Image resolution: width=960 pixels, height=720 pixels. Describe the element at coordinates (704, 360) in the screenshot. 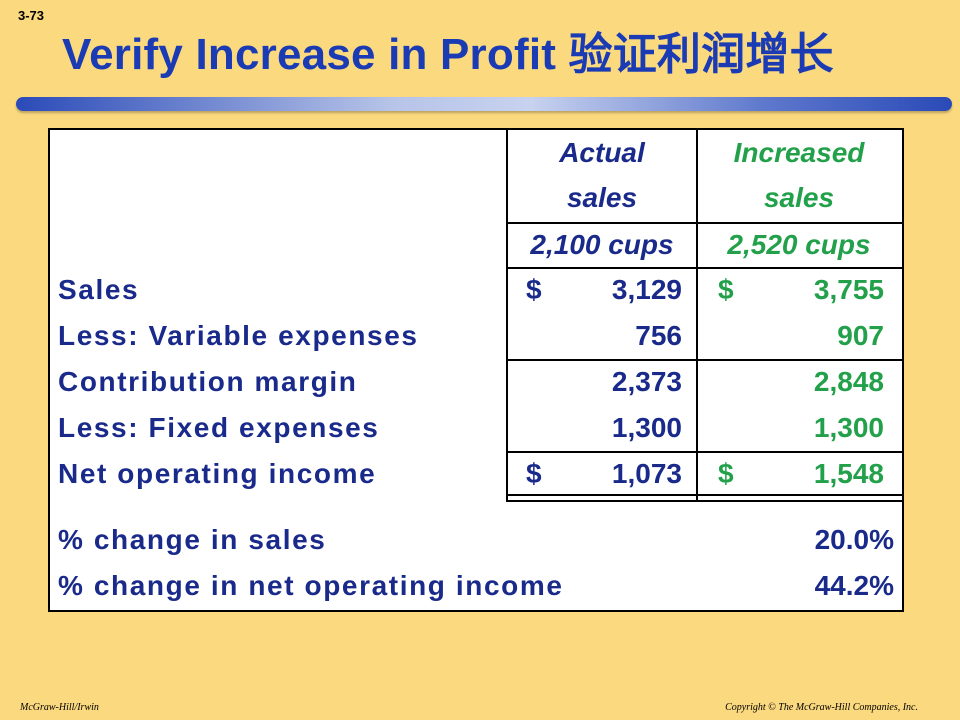

I see `cm-rule` at that location.